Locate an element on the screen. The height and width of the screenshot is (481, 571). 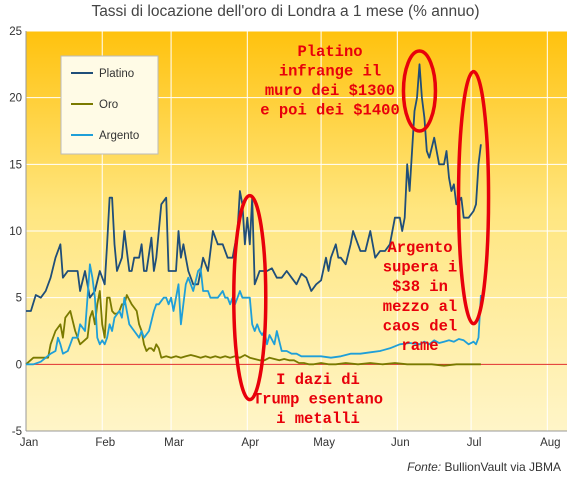
legend: Platino Oro Argento is located at coordinates (109, 105).